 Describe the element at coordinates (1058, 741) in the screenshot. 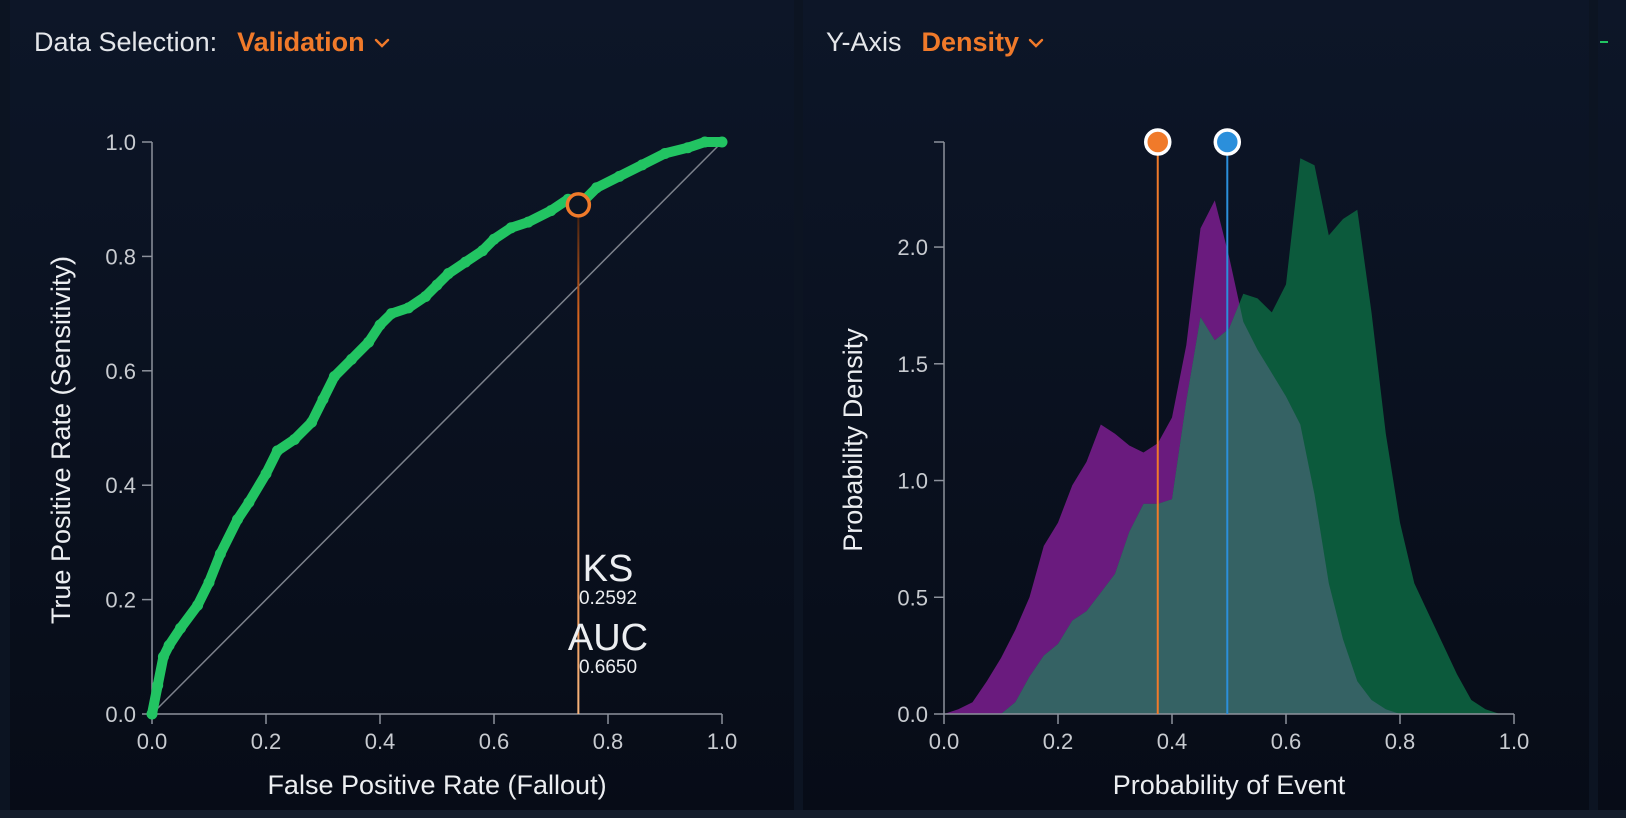

I see `density-x-tick-label: 0.2` at that location.